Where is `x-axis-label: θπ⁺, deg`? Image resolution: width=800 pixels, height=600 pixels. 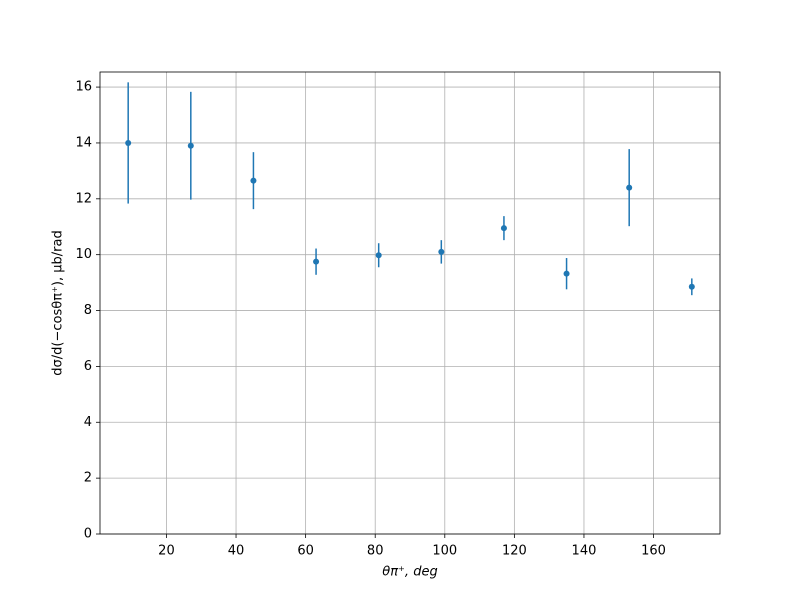
x-axis-label: θπ⁺, deg is located at coordinates (409, 572).